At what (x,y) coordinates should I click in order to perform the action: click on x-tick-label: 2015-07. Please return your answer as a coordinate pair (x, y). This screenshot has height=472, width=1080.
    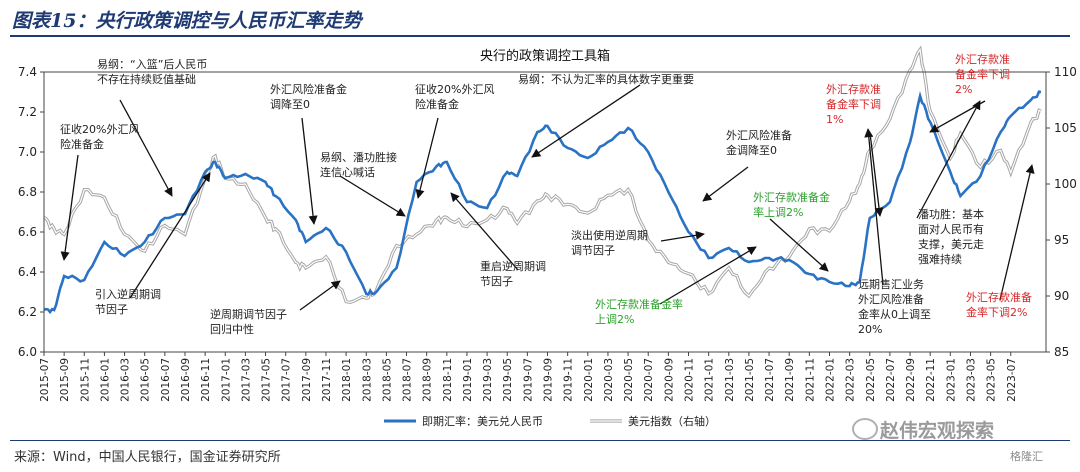
    Looking at the image, I should click on (45, 380).